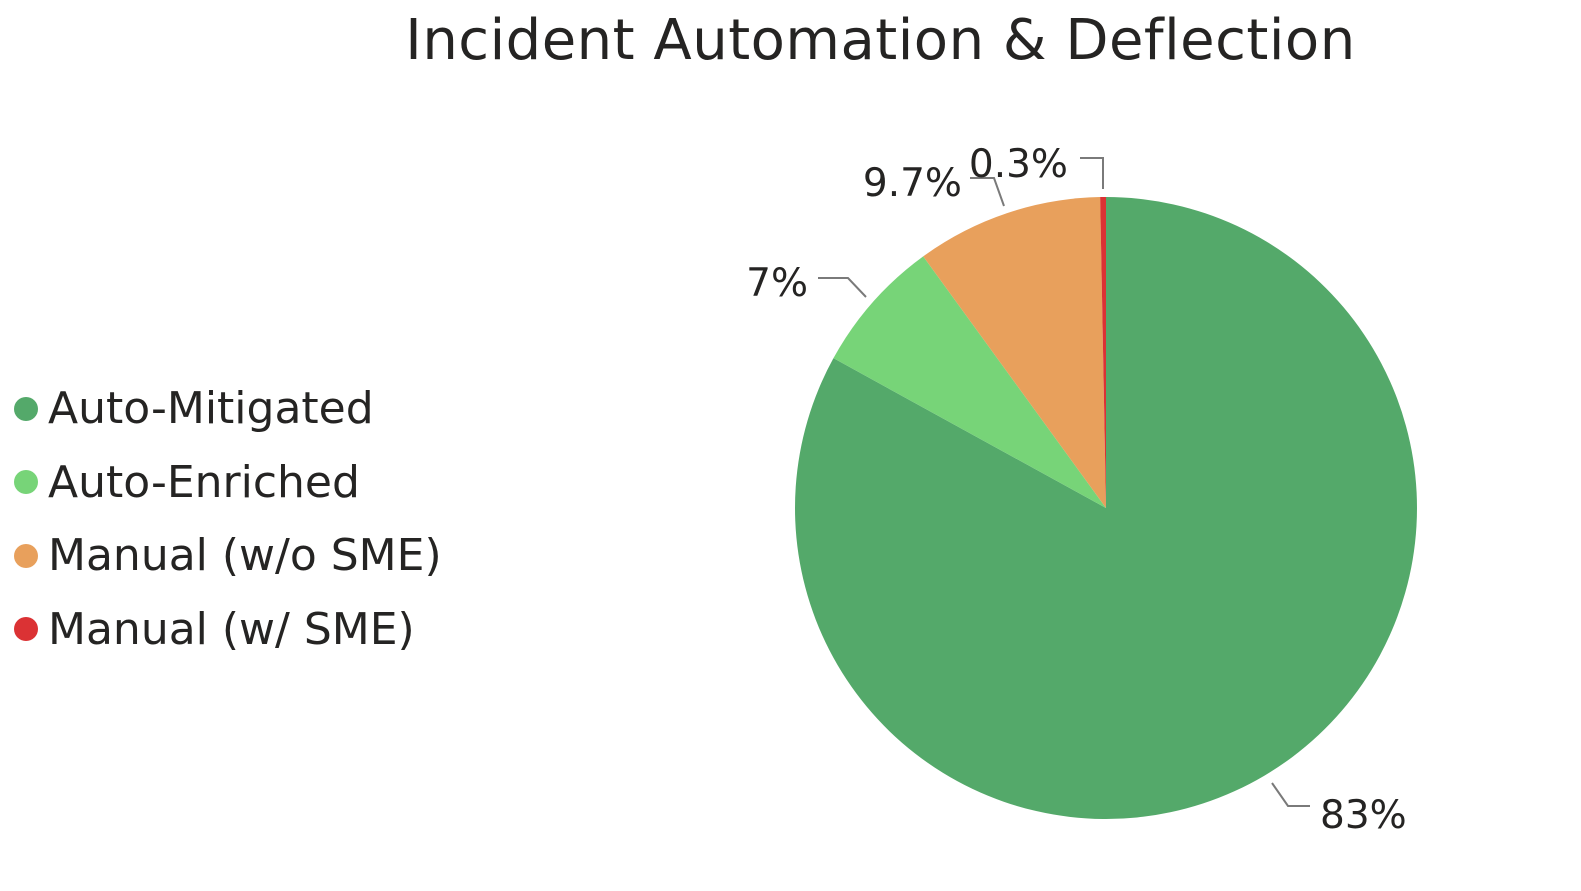  Describe the element at coordinates (204, 482) in the screenshot. I see `legend-label: Auto-Enriched` at that location.